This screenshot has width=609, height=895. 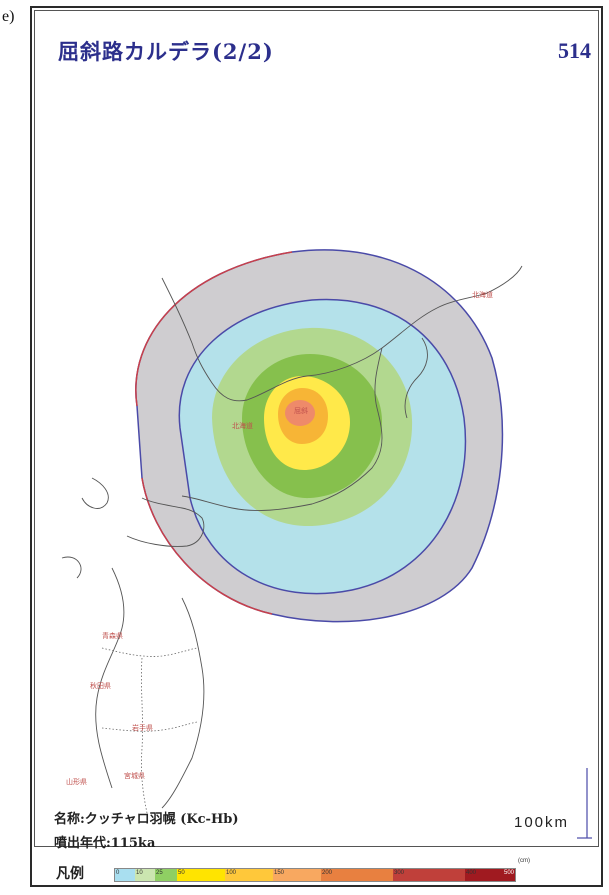 I want to click on coastline-hokkaido-east, so click(x=416, y=378).